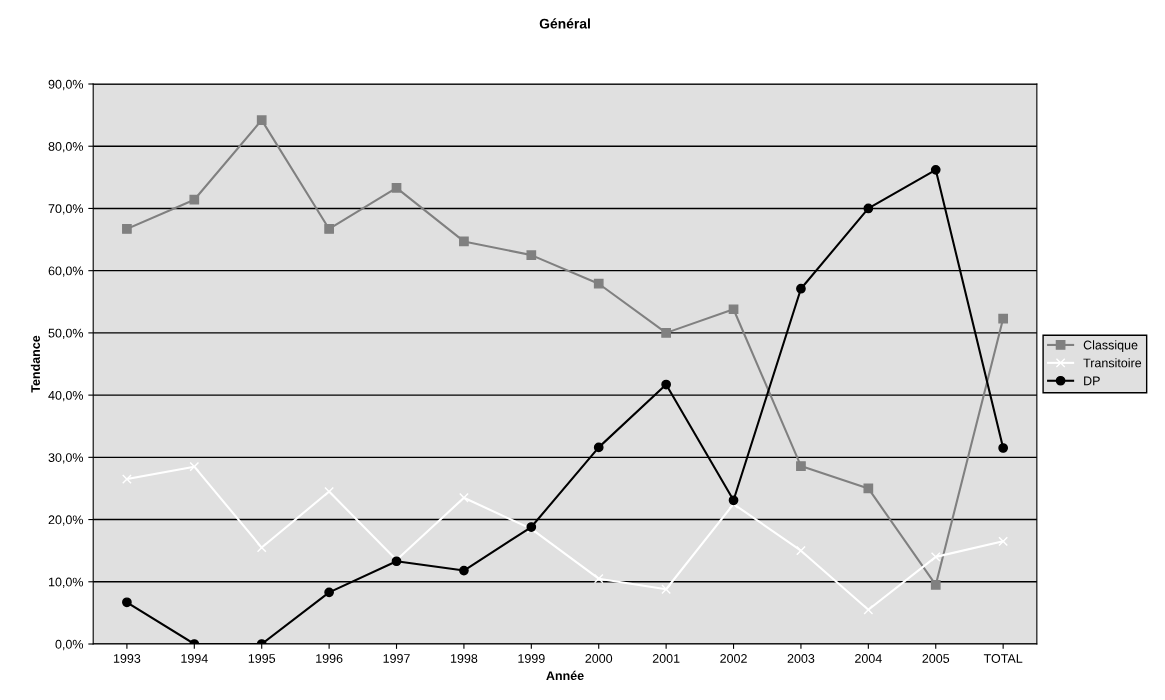 This screenshot has width=1165, height=700. Describe the element at coordinates (936, 658) in the screenshot. I see `x-tick-label: 2005` at that location.